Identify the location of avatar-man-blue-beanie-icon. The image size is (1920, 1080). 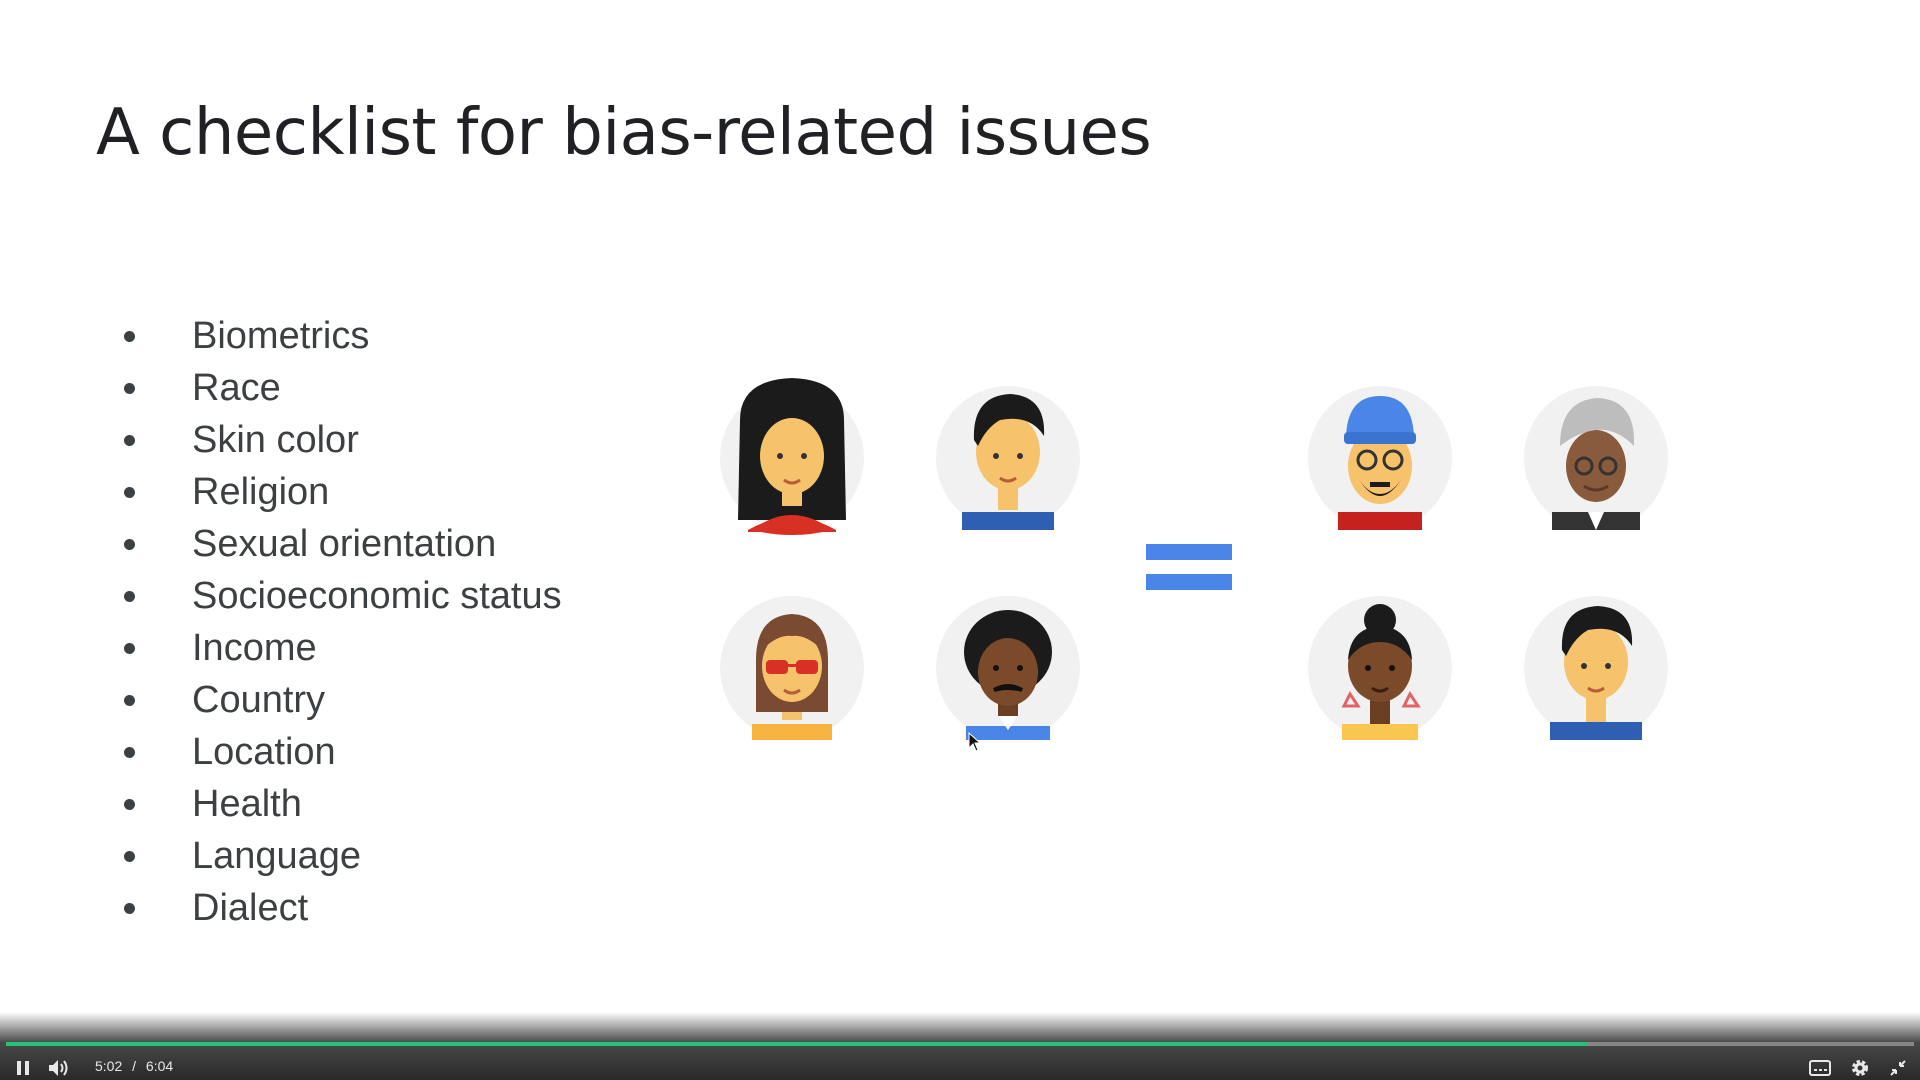
(1380, 458).